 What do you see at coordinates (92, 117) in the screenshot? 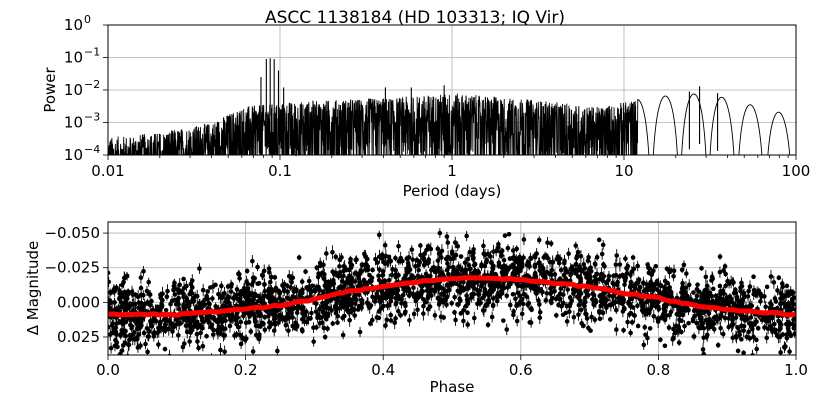
I see `periodogram-y-tick-exponent: −3` at bounding box center [92, 117].